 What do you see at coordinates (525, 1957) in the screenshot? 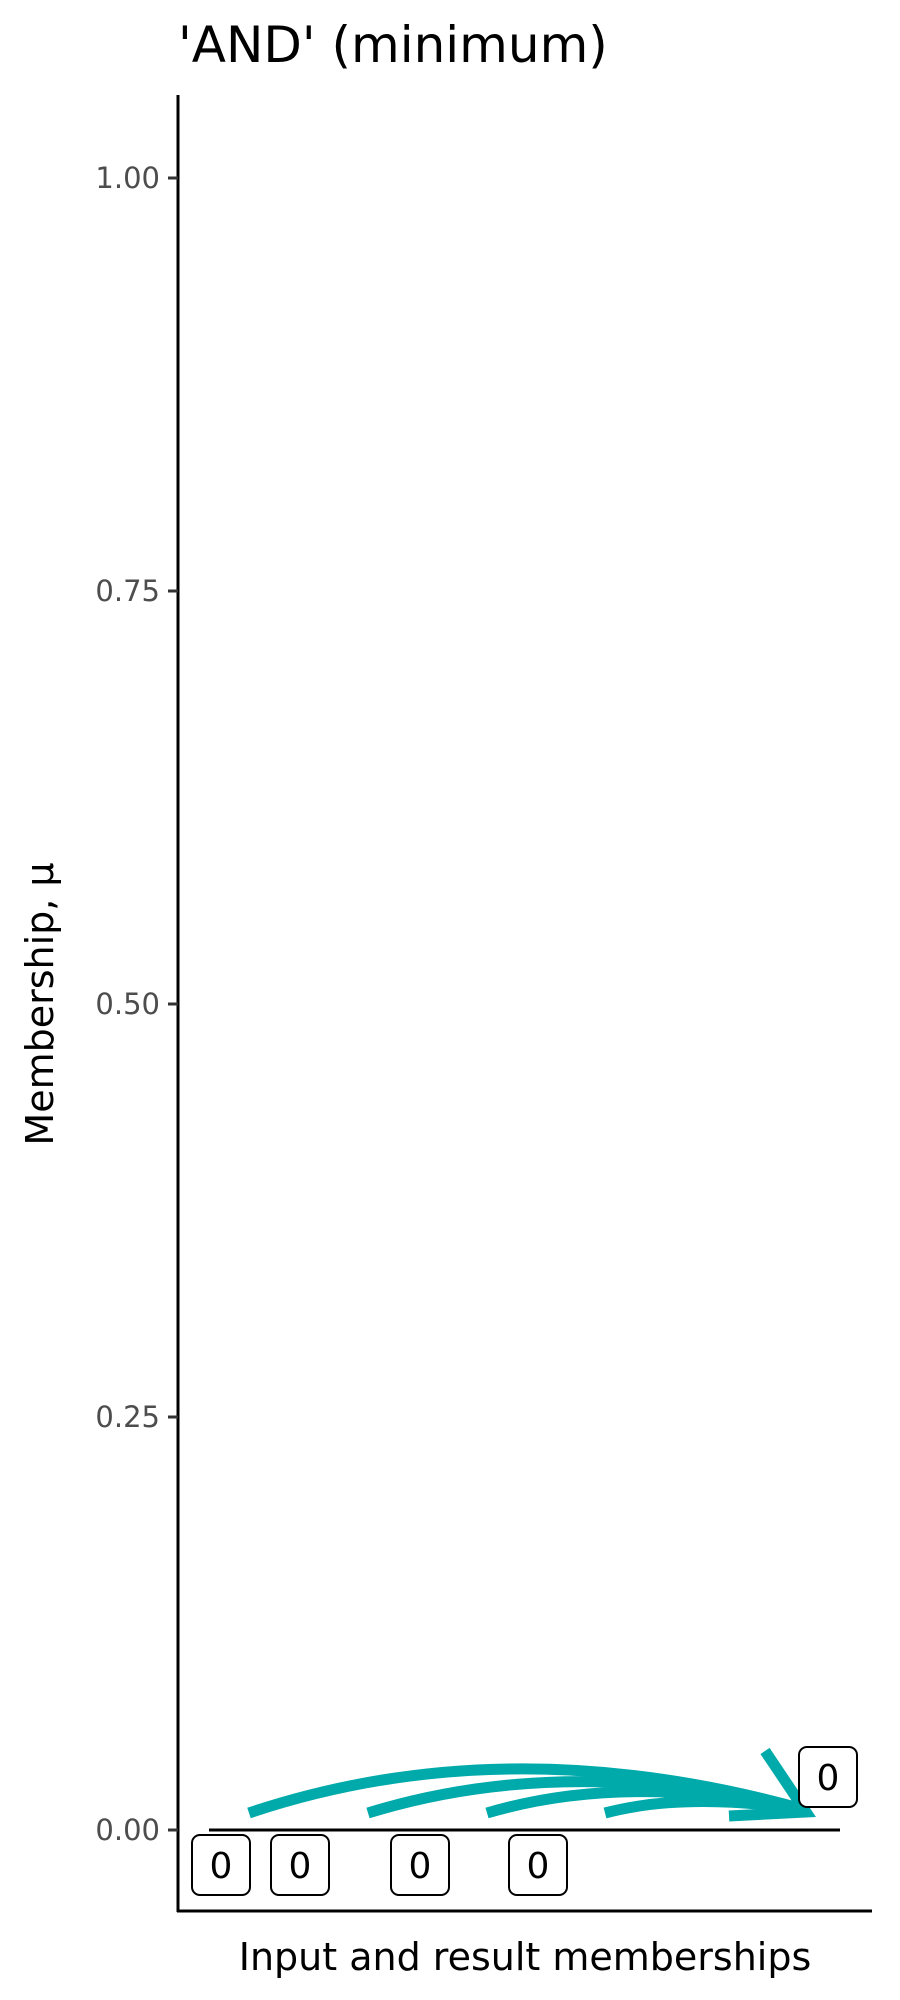
I see `x-axis-title: Input and result memberships` at bounding box center [525, 1957].